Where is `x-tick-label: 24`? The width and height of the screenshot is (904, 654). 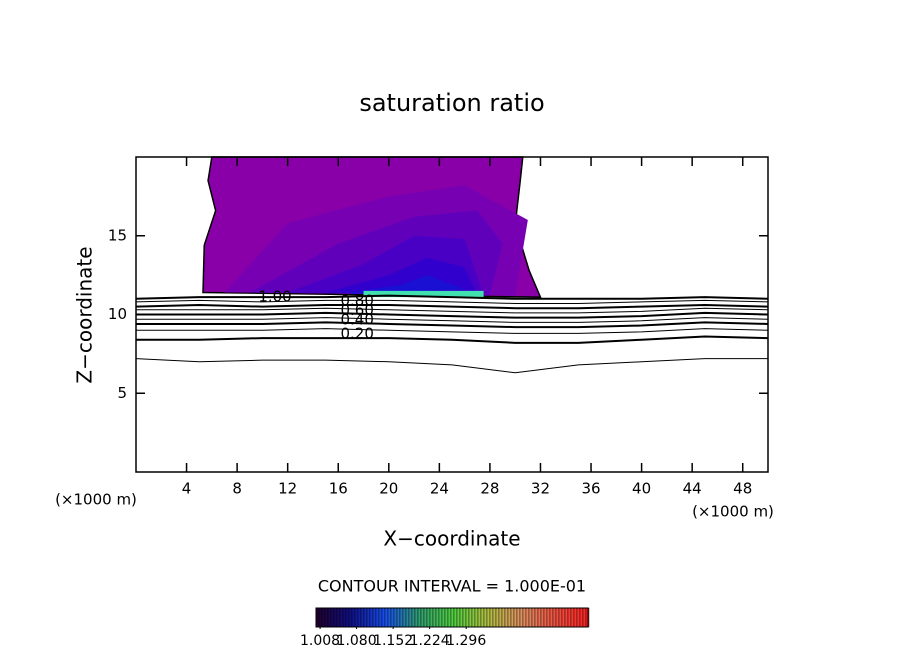 x-tick-label: 24 is located at coordinates (439, 489).